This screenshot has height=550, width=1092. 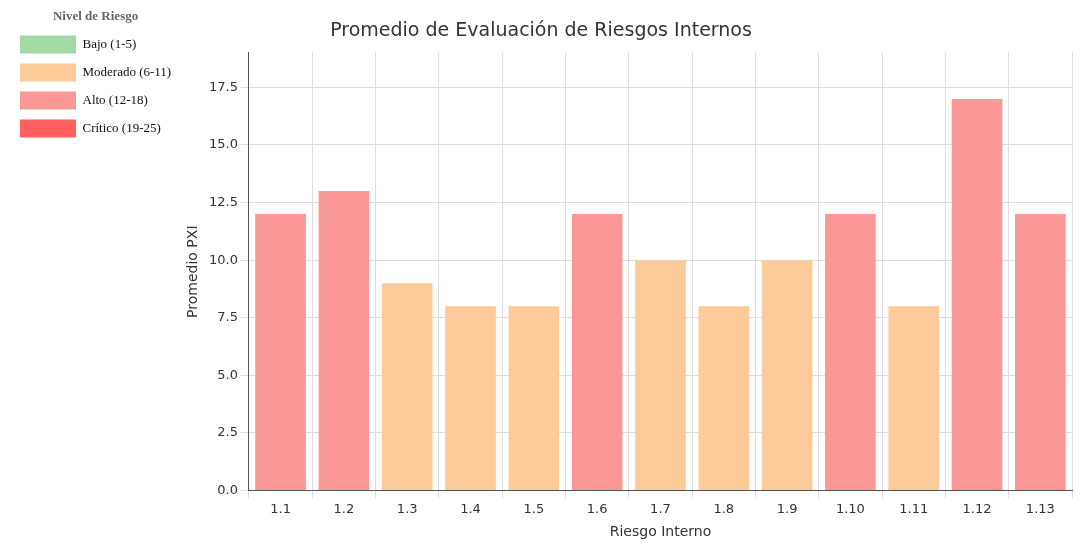 What do you see at coordinates (850, 508) in the screenshot?
I see `x-tick-label: 1.10` at bounding box center [850, 508].